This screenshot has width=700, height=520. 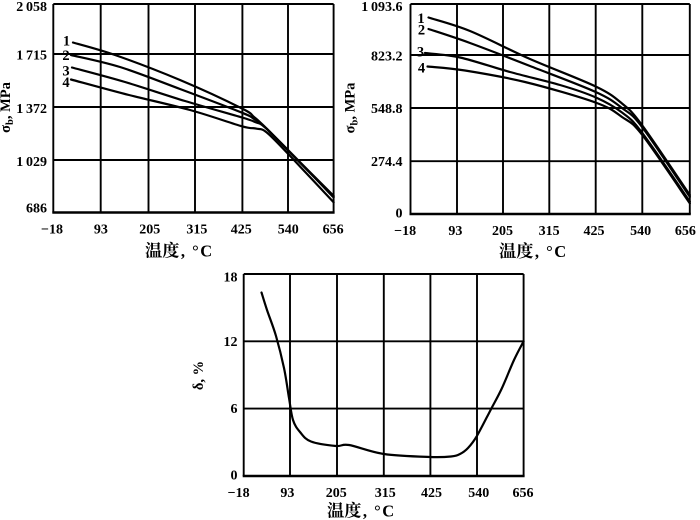 I want to click on svg-text: 6, so click(x=234, y=409).